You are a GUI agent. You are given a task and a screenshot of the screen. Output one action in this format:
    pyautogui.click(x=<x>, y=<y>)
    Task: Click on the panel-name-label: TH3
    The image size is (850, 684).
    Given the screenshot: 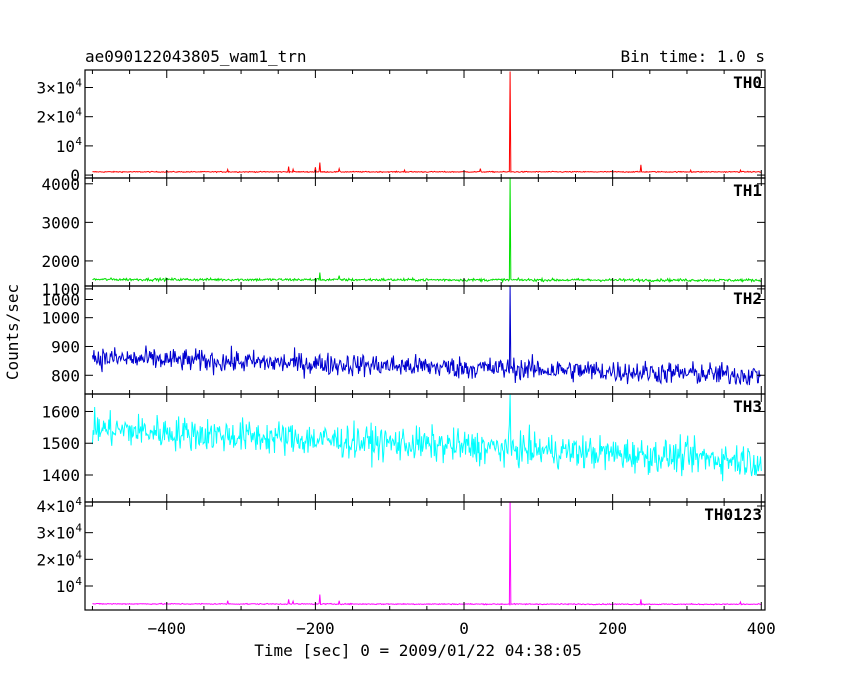 What is the action you would take?
    pyautogui.click(x=747, y=406)
    